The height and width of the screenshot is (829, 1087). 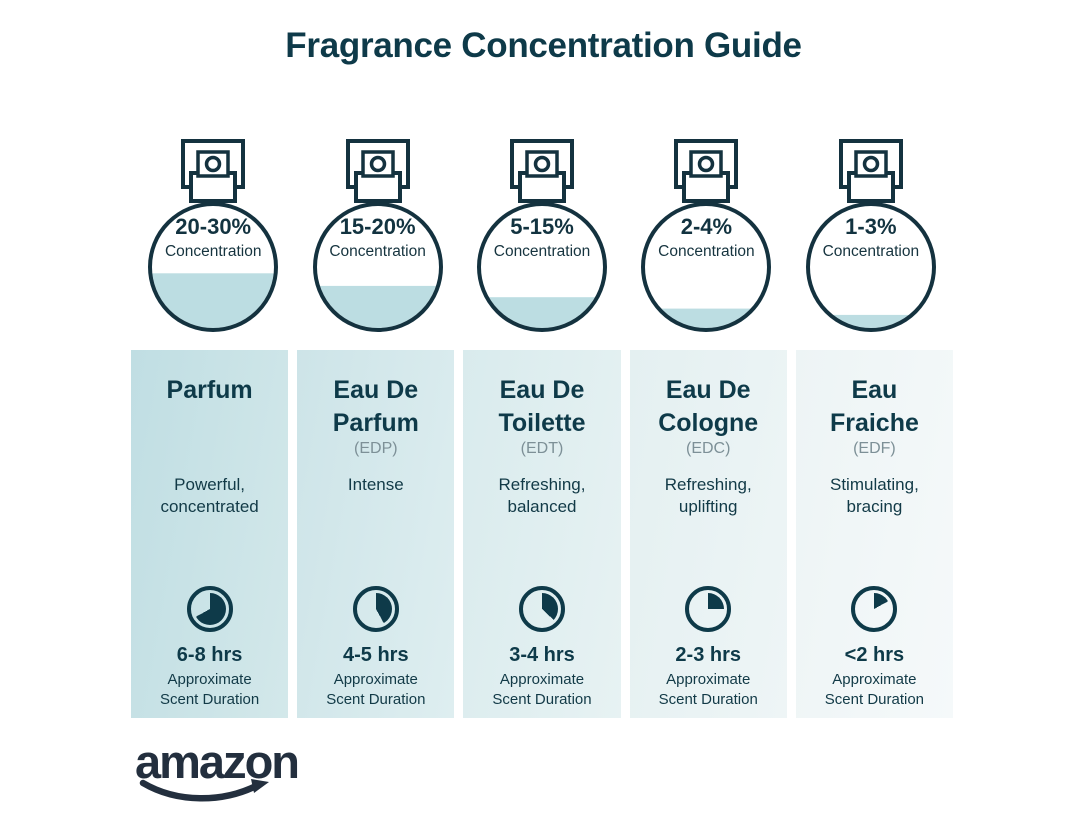 I want to click on scent-duration-hours: 2-3 hrs, so click(x=708, y=655).